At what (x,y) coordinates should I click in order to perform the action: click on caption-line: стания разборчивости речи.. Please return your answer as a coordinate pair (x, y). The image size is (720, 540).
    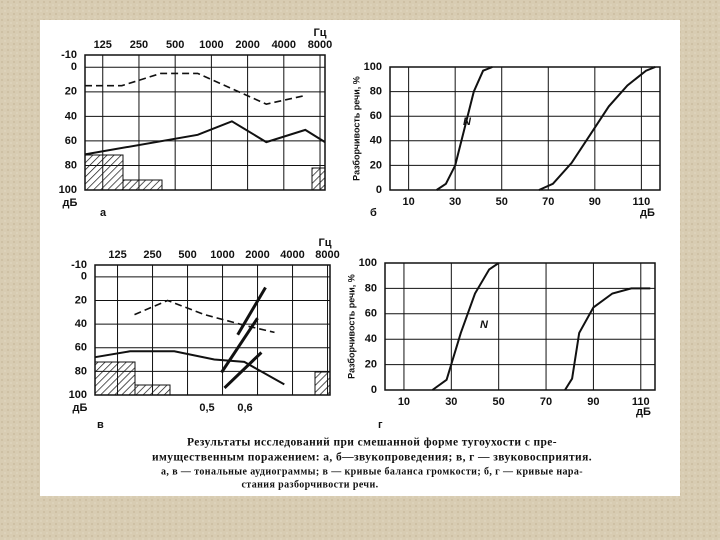
    Looking at the image, I should click on (309, 484).